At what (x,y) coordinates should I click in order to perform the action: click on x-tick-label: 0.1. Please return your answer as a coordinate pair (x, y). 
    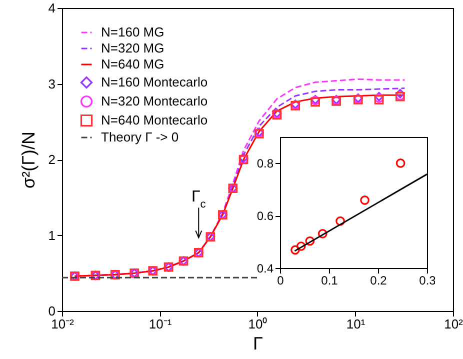
    Looking at the image, I should click on (329, 281).